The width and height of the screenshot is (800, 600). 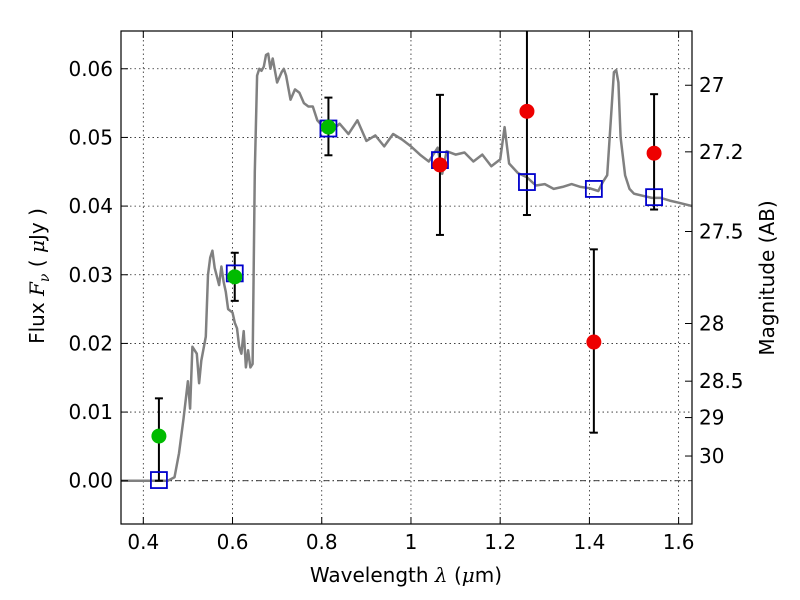 I want to click on y-tick-label: 0.06, so click(x=90, y=69).